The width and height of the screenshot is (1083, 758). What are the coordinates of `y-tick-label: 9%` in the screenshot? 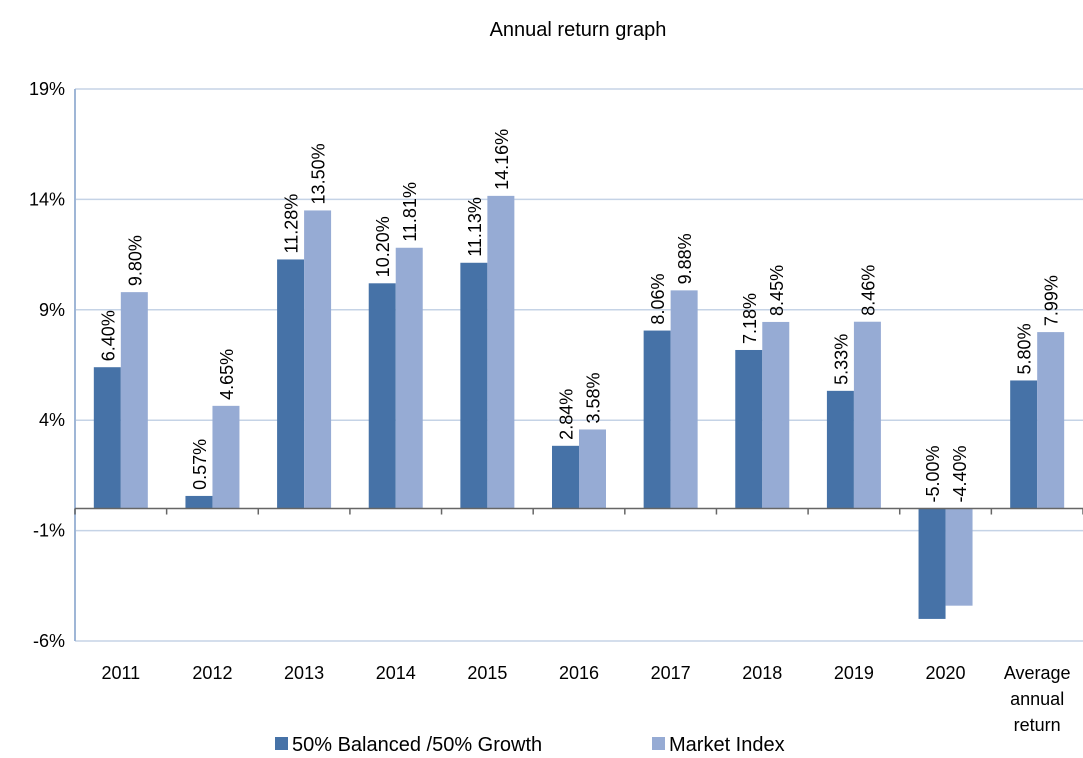 It's located at (52, 310).